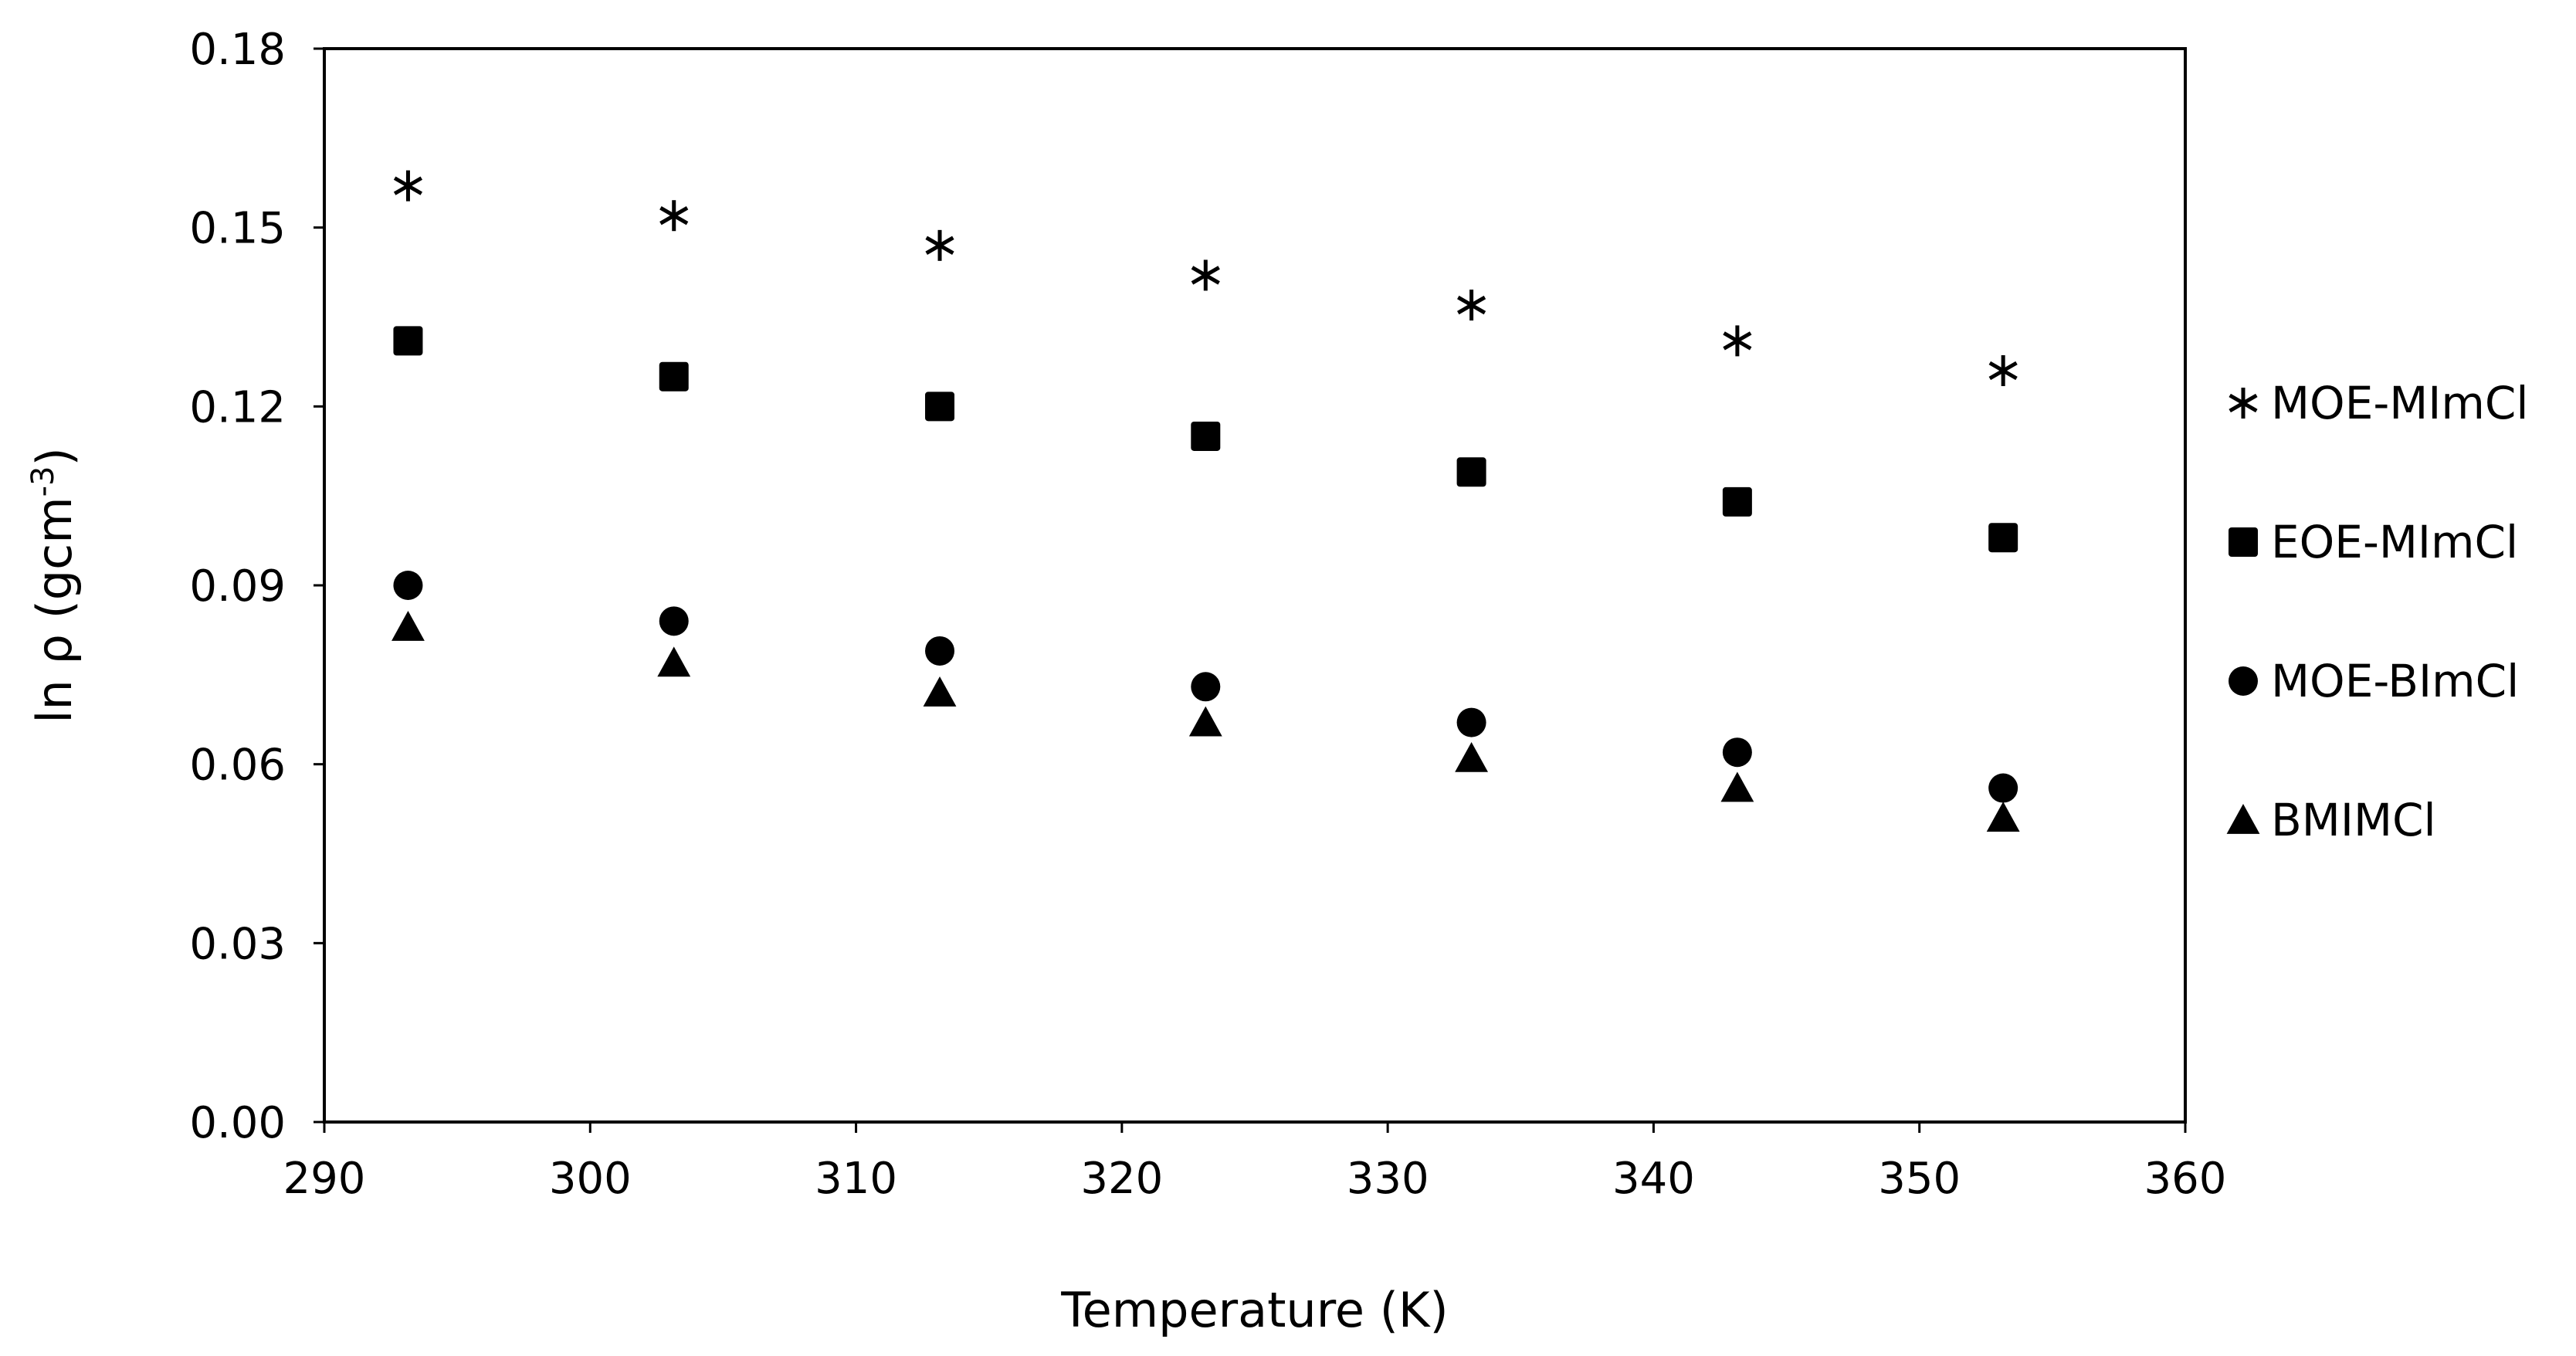  What do you see at coordinates (2243, 819) in the screenshot?
I see `legend-marker-triangle` at bounding box center [2243, 819].